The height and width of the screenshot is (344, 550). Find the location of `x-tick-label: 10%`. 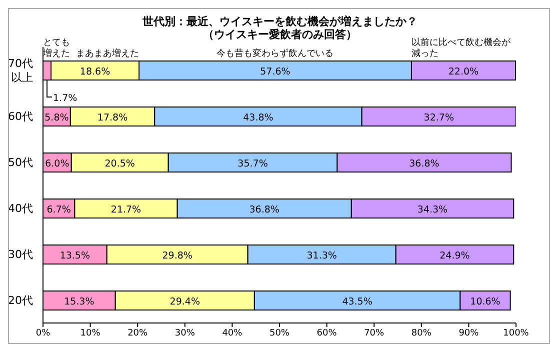

x-tick-label: 10% is located at coordinates (90, 333).